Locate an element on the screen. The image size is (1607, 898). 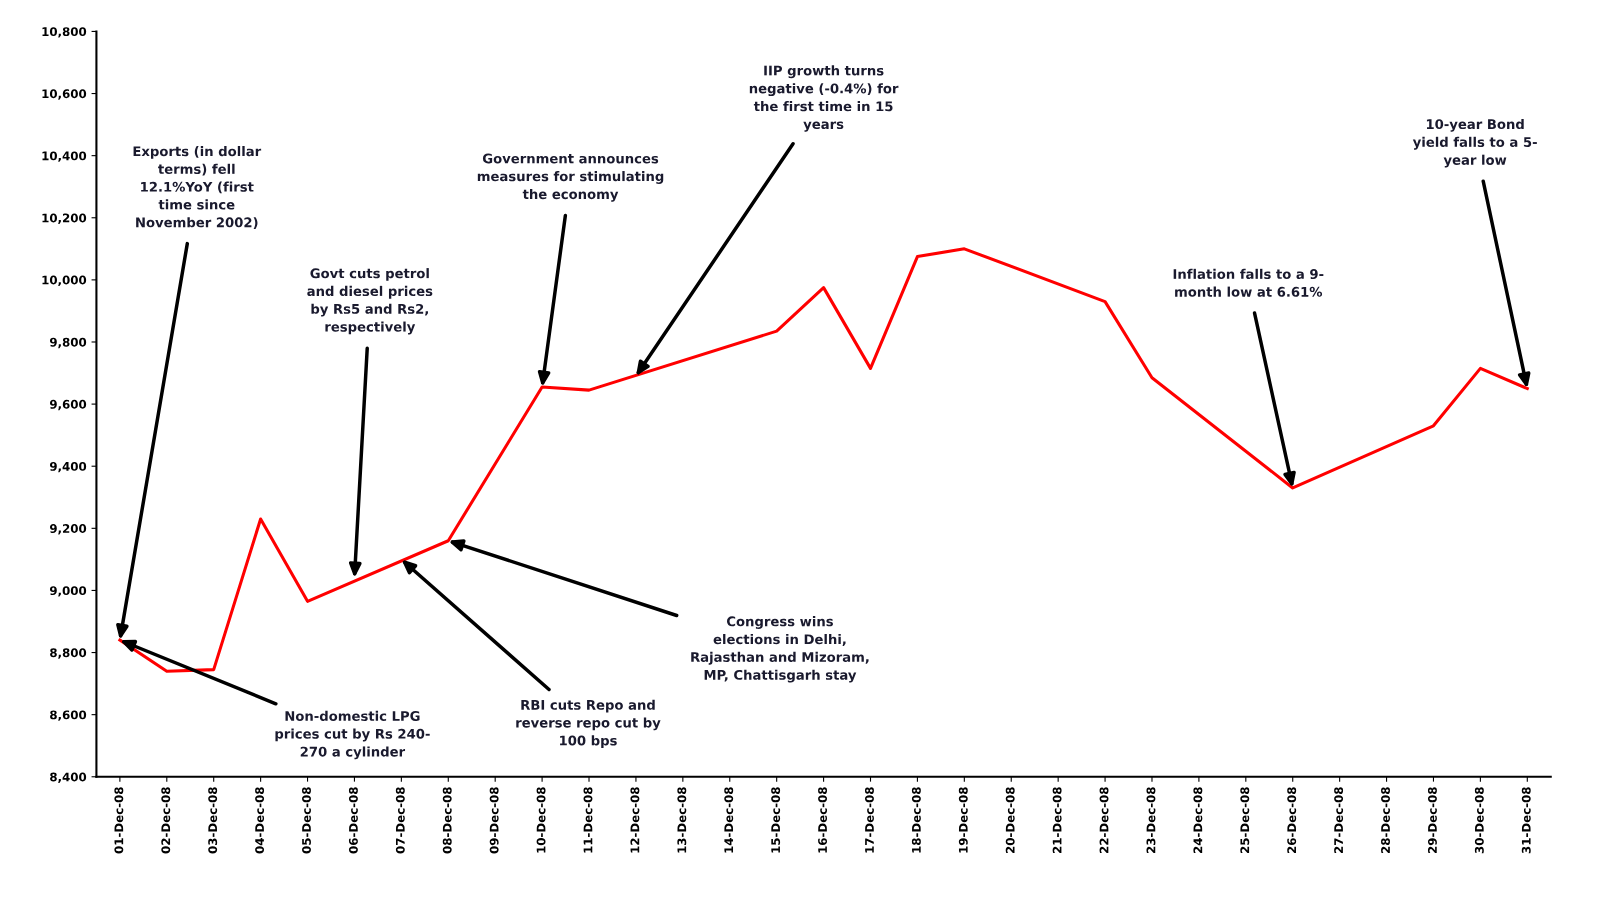
annotation: Exports (in dollar terms) fell 12.1%YoY (first time since November 2002) is located at coordinates (197, 187).